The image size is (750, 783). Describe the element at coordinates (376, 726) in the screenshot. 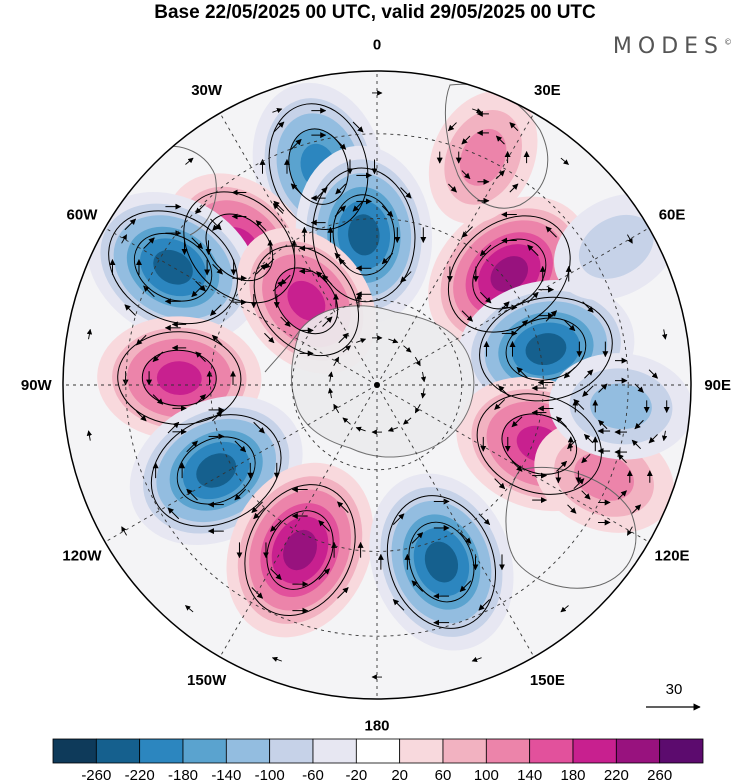

I see `longitude-label: 180` at that location.